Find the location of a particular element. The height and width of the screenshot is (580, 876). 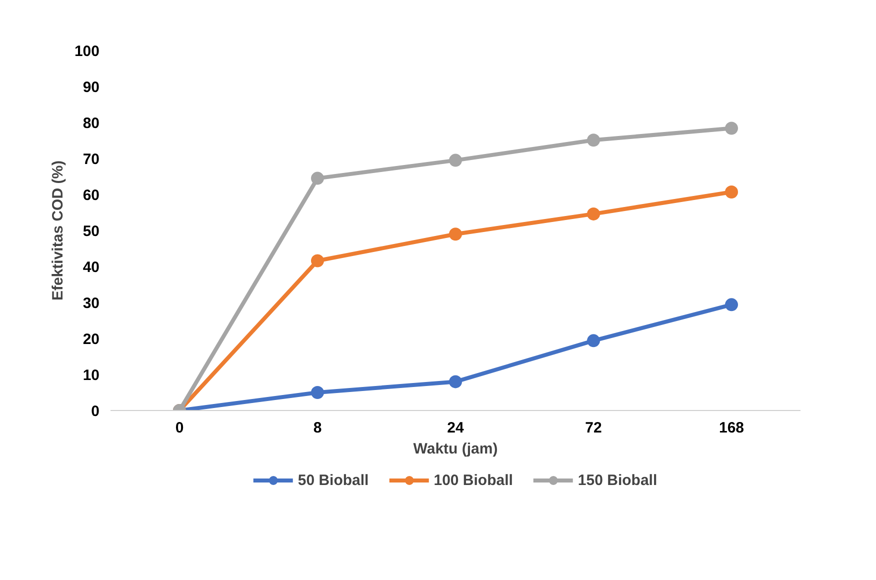

x-tick-label: 0 is located at coordinates (179, 428).